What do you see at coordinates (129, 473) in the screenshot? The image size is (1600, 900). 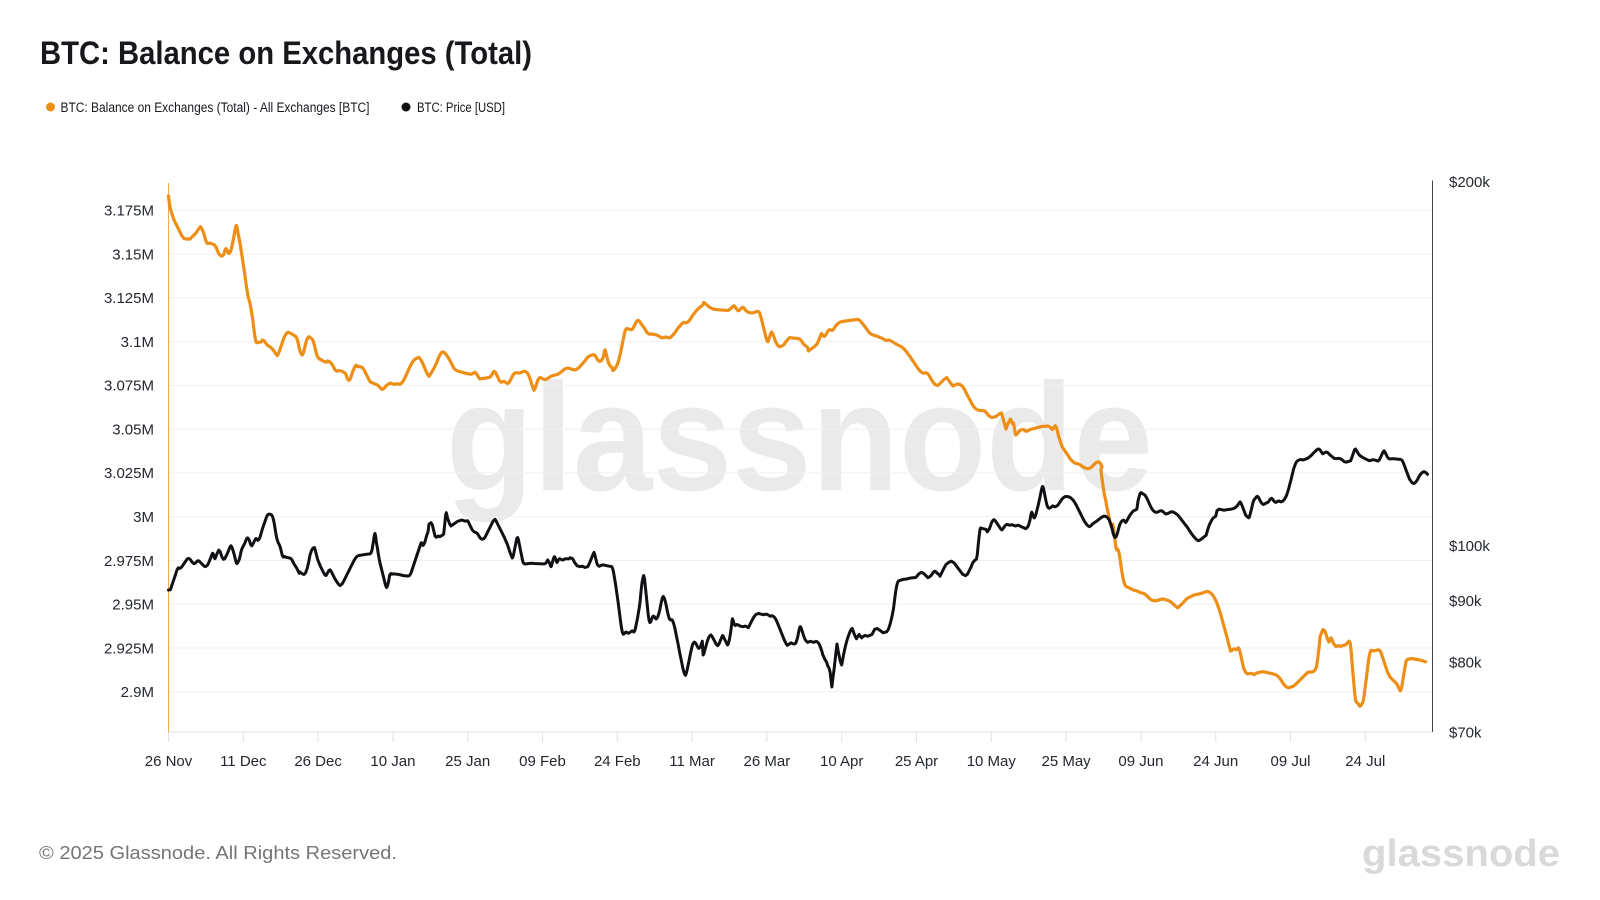 I see `svg-text: 3.025M` at bounding box center [129, 473].